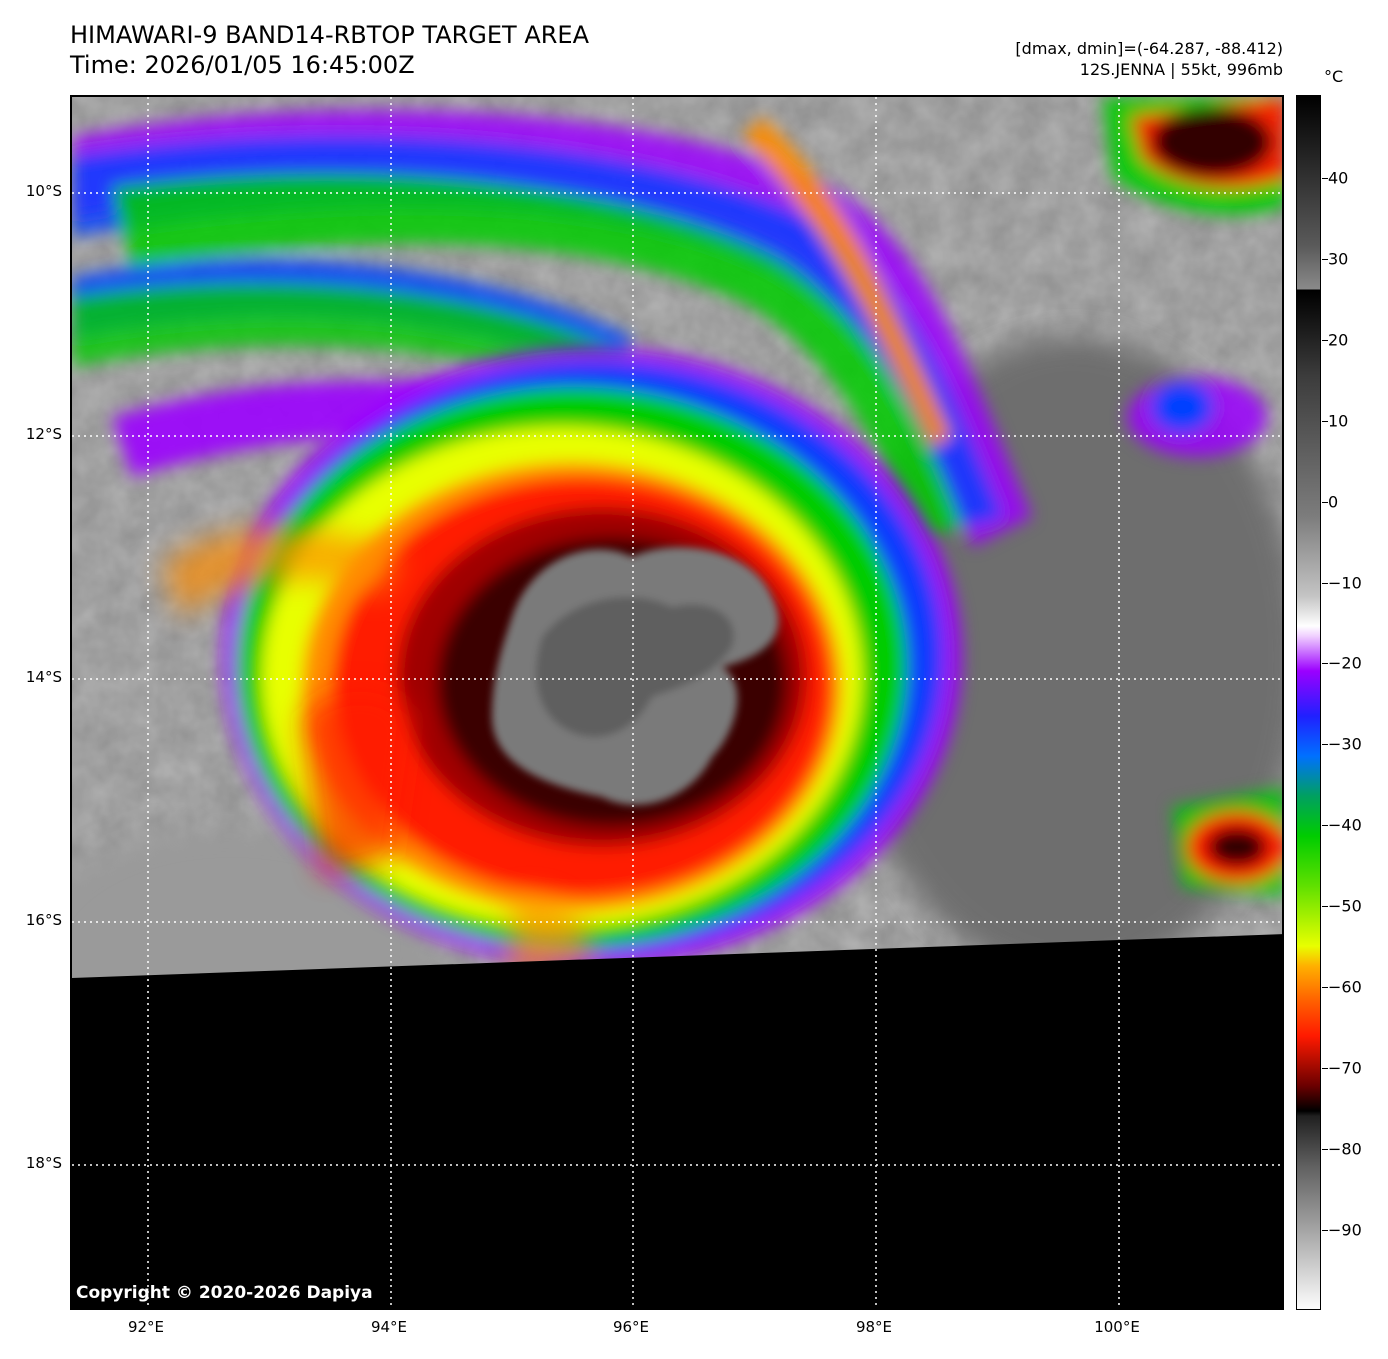 The height and width of the screenshot is (1359, 1388). What do you see at coordinates (377, 752) in the screenshot?
I see `western-band` at bounding box center [377, 752].